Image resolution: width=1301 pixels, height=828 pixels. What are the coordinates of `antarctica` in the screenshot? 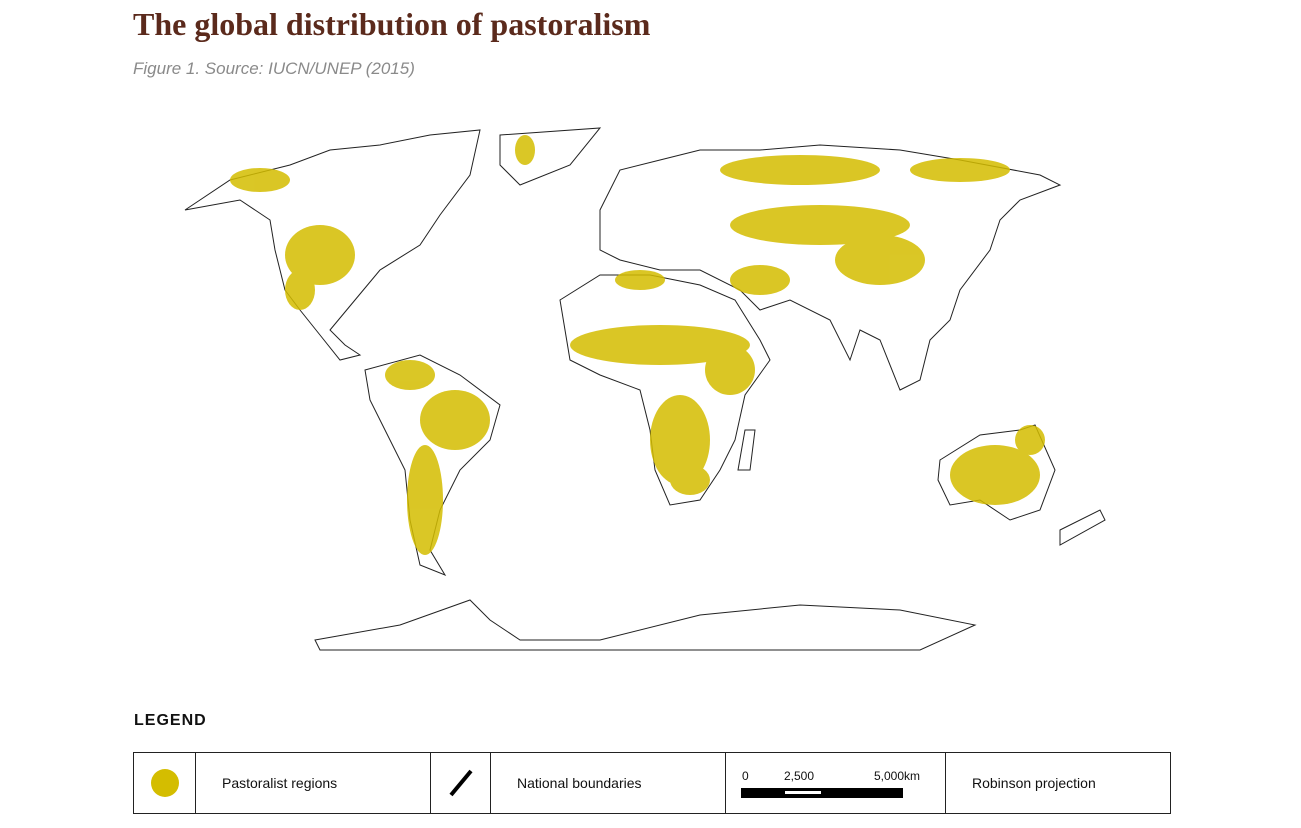 It's located at (645, 625).